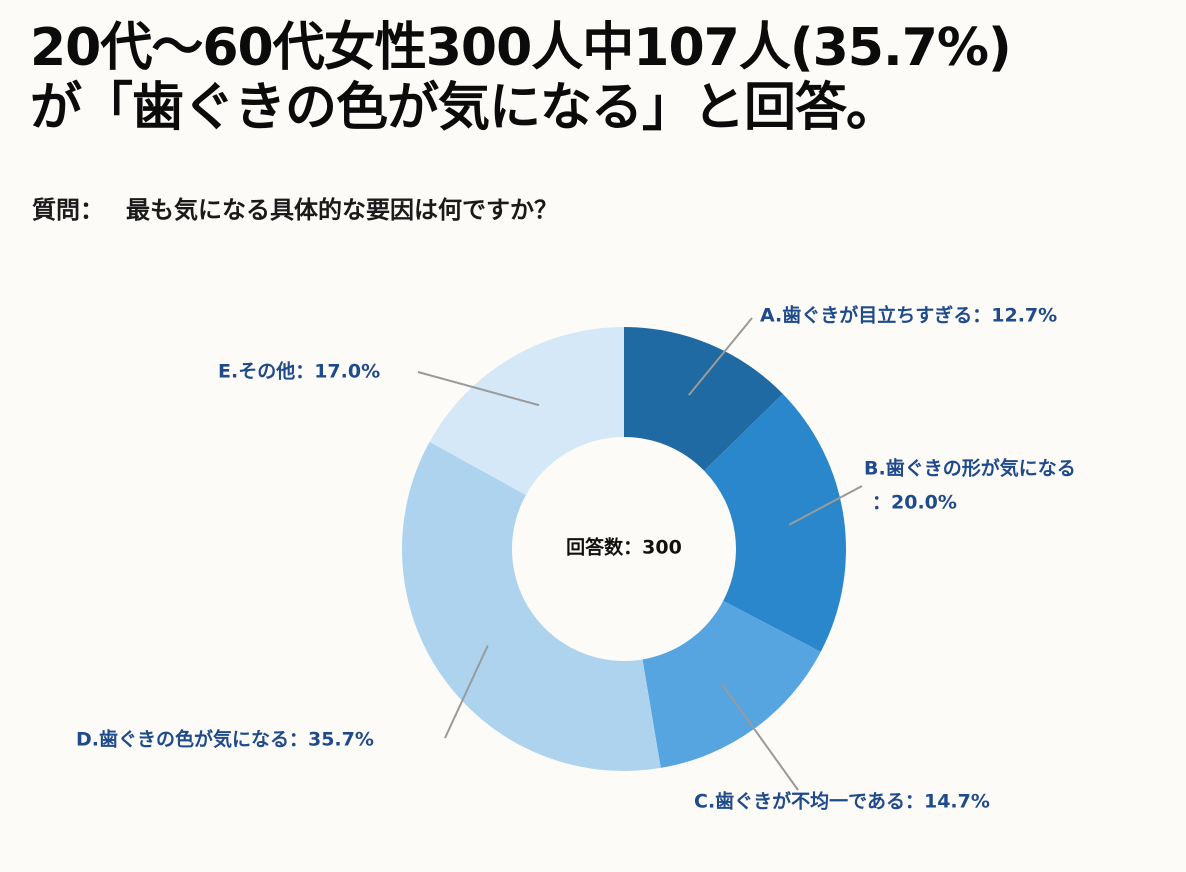 The width and height of the screenshot is (1186, 872). Describe the element at coordinates (720, 356) in the screenshot. I see `leader-line-a` at that location.